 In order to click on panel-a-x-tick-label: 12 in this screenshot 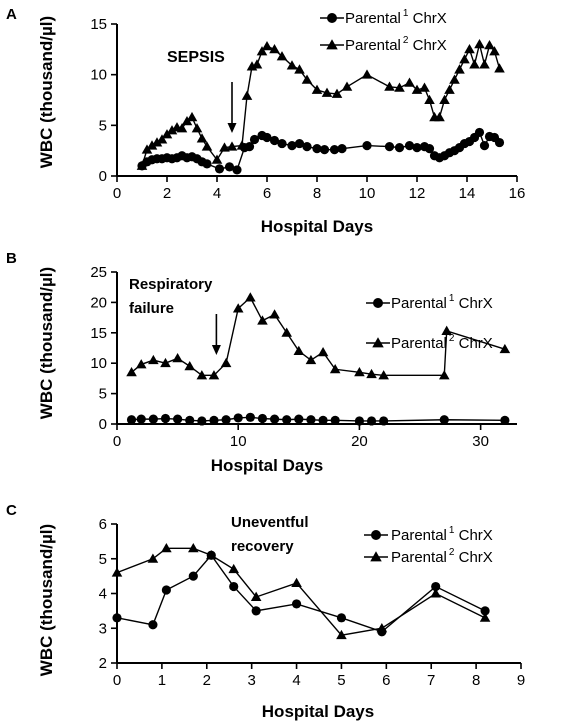, I will do `click(417, 193)`.